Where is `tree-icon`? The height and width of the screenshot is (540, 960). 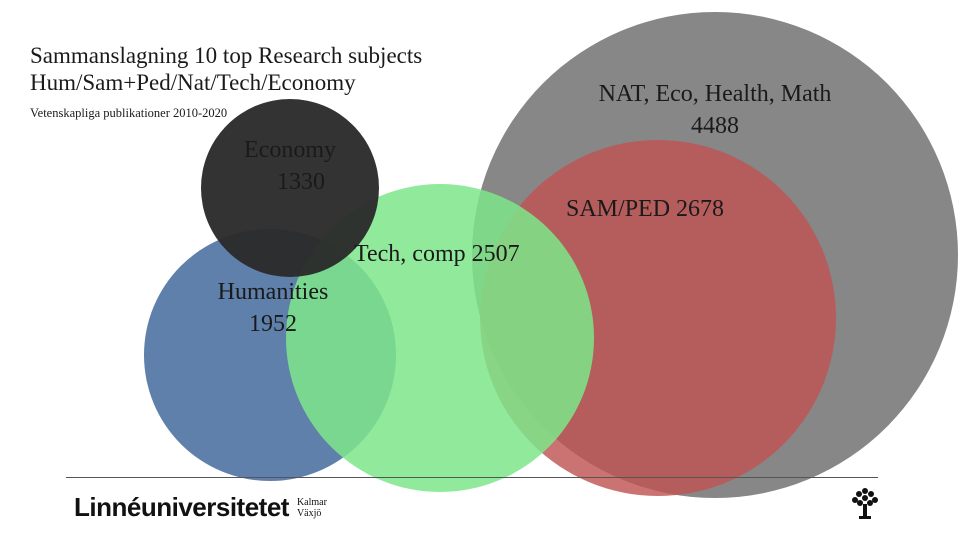
tree-icon is located at coordinates (865, 503).